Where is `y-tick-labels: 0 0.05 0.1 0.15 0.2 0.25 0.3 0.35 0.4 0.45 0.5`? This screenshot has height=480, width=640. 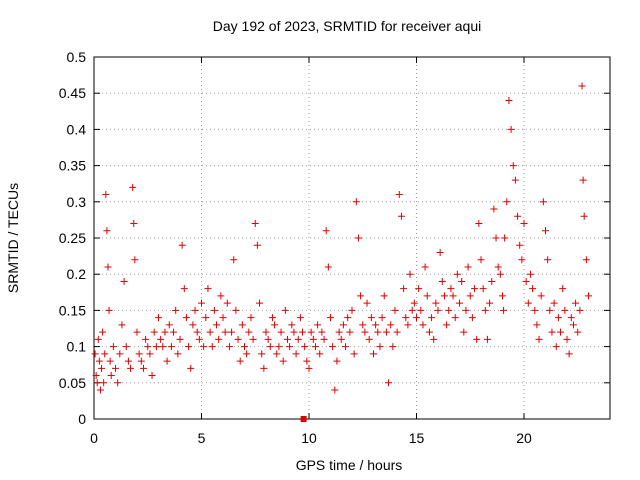 y-tick-labels: 0 0.05 0.1 0.15 0.2 0.25 0.3 0.35 0.4 0.45 0.5 is located at coordinates (72, 238).